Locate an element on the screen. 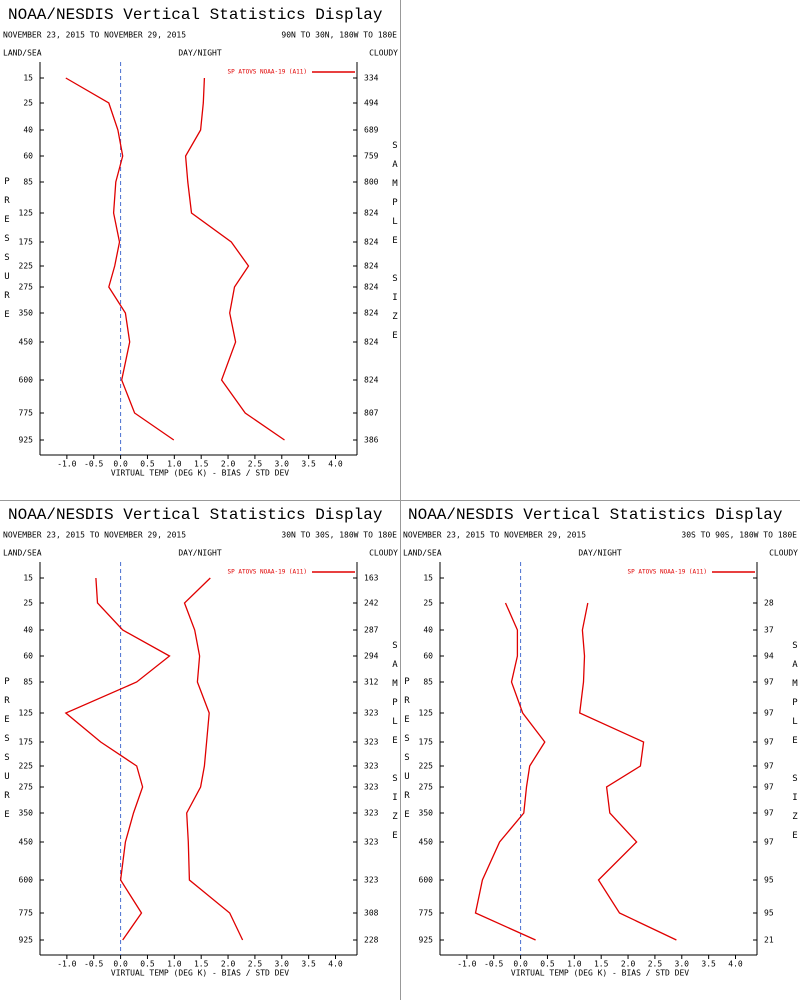  subtitle: NOVEMBER 23, 2015 TO NOVEMBER 29, 2015 is located at coordinates (94, 535).